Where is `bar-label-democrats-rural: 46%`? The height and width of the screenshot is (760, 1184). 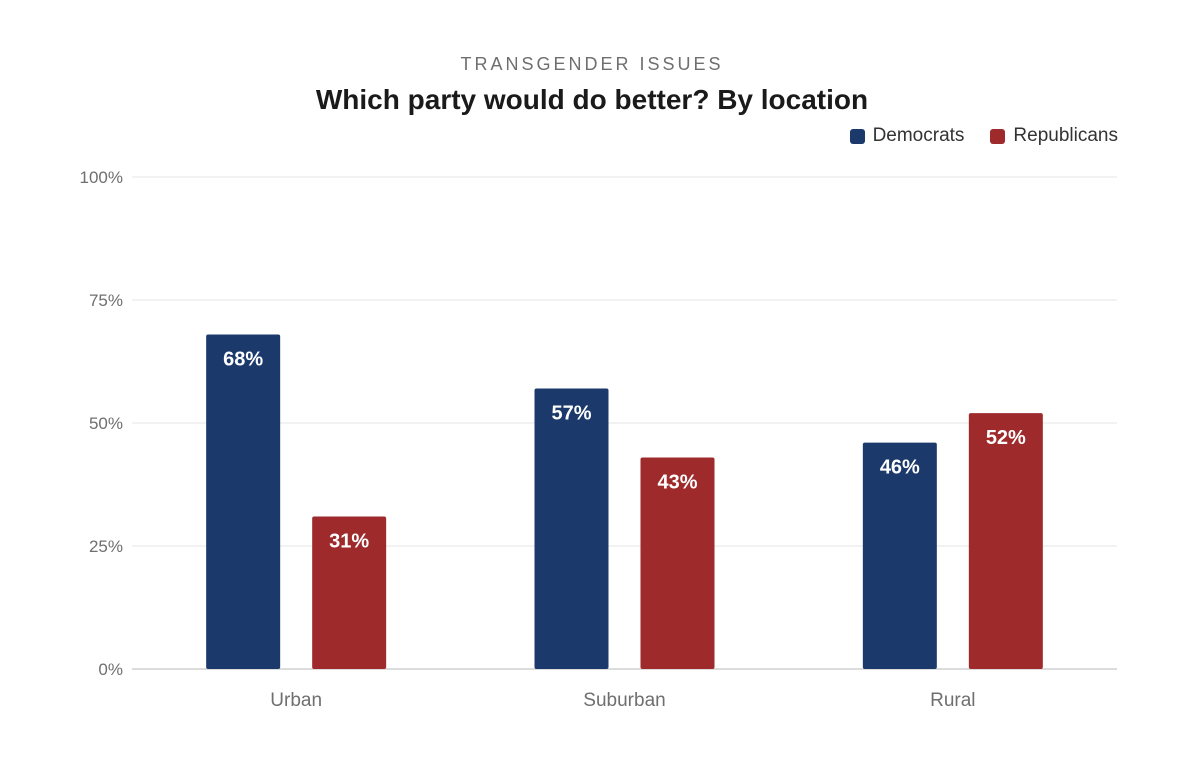
bar-label-democrats-rural: 46% is located at coordinates (900, 468).